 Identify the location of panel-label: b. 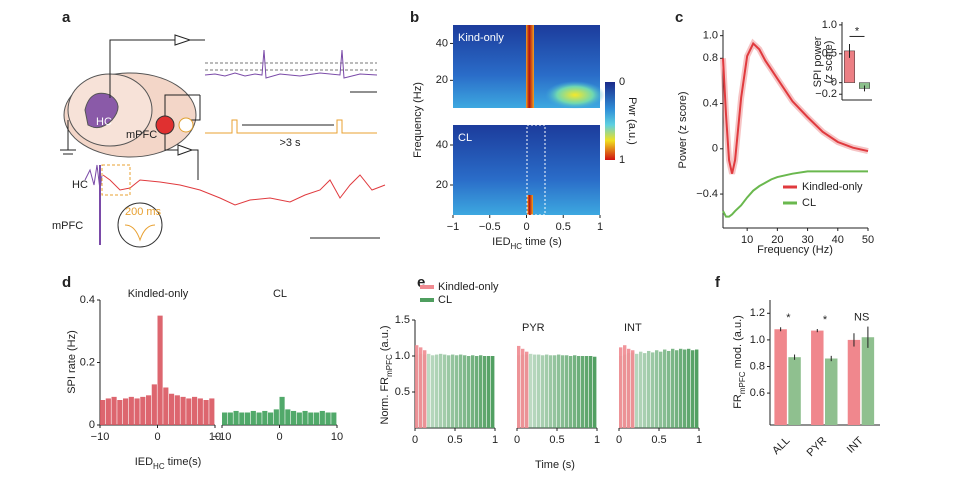
(414, 17).